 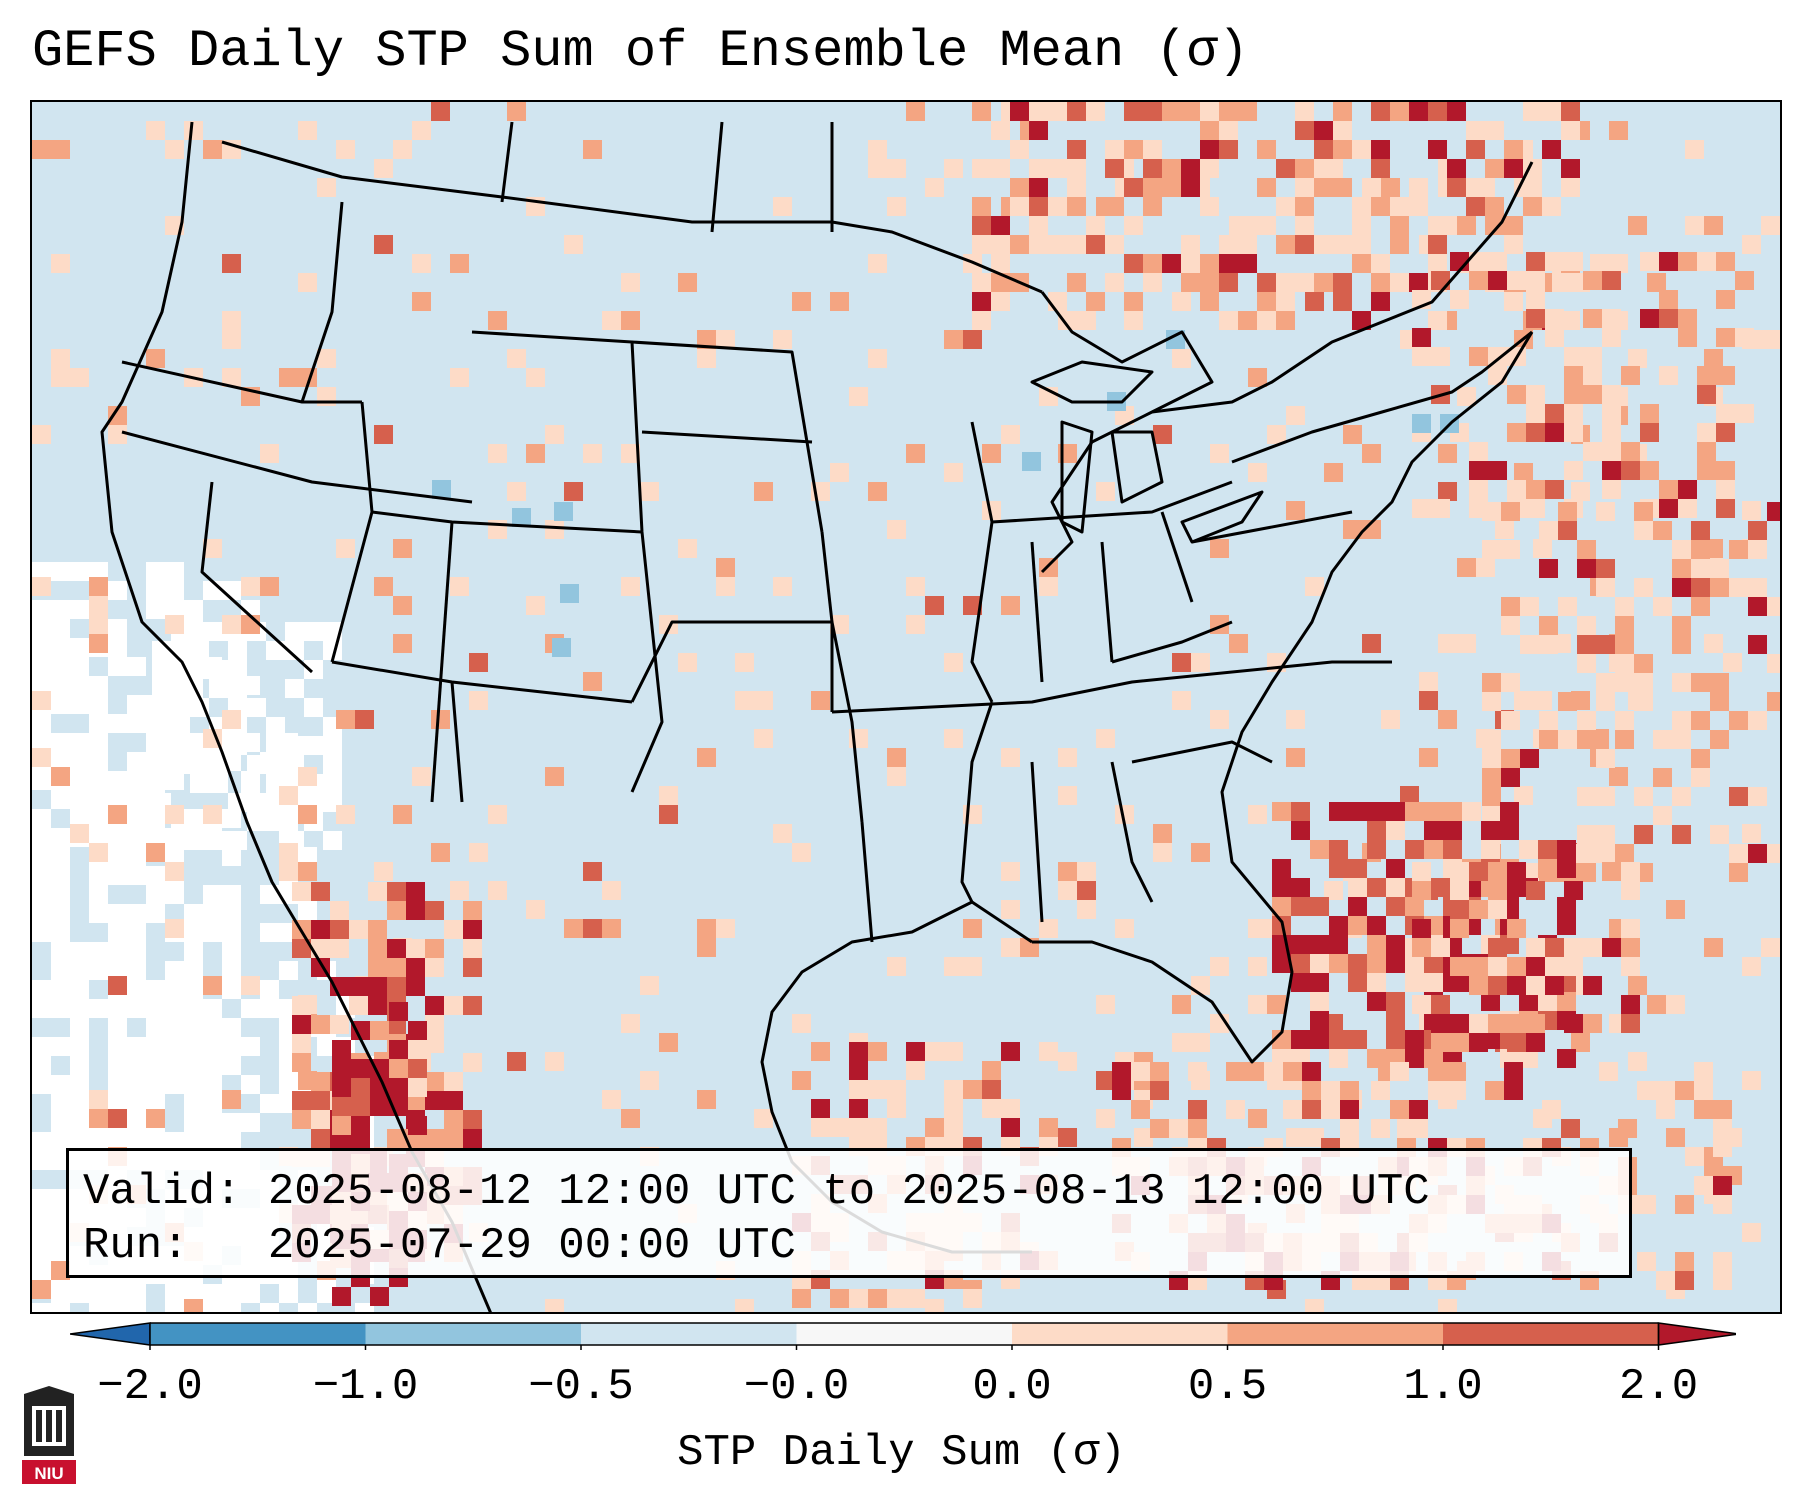 I want to click on colorbar-tick-label: 1.0, so click(x=1443, y=1387).